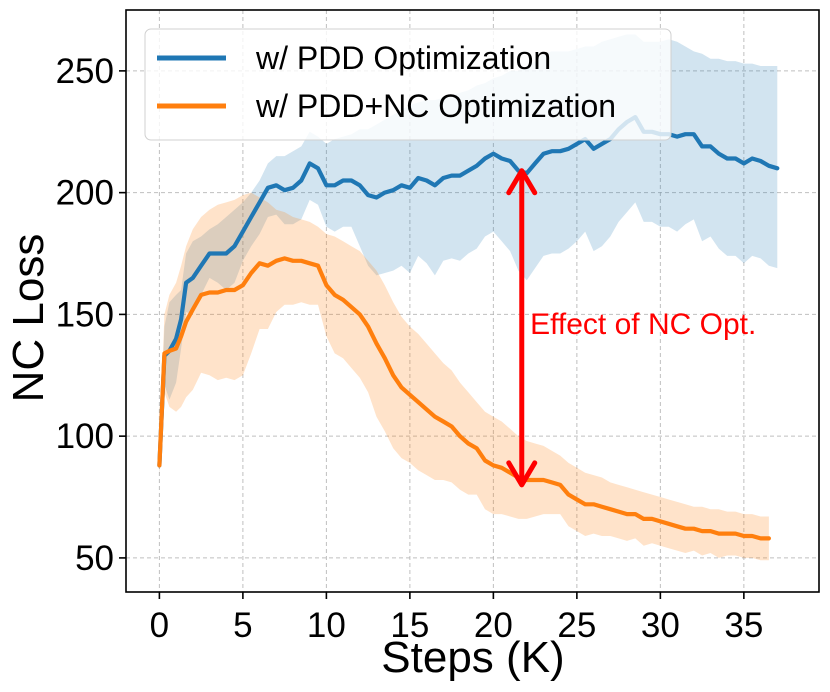  I want to click on x-tick-label: 25, so click(576, 625).